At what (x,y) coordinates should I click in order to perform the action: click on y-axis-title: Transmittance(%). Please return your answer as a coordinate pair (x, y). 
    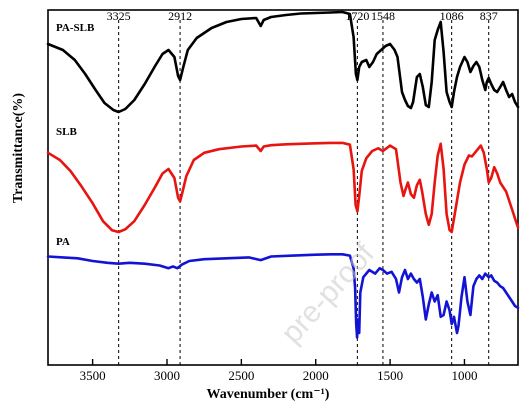
    Looking at the image, I should click on (18, 148).